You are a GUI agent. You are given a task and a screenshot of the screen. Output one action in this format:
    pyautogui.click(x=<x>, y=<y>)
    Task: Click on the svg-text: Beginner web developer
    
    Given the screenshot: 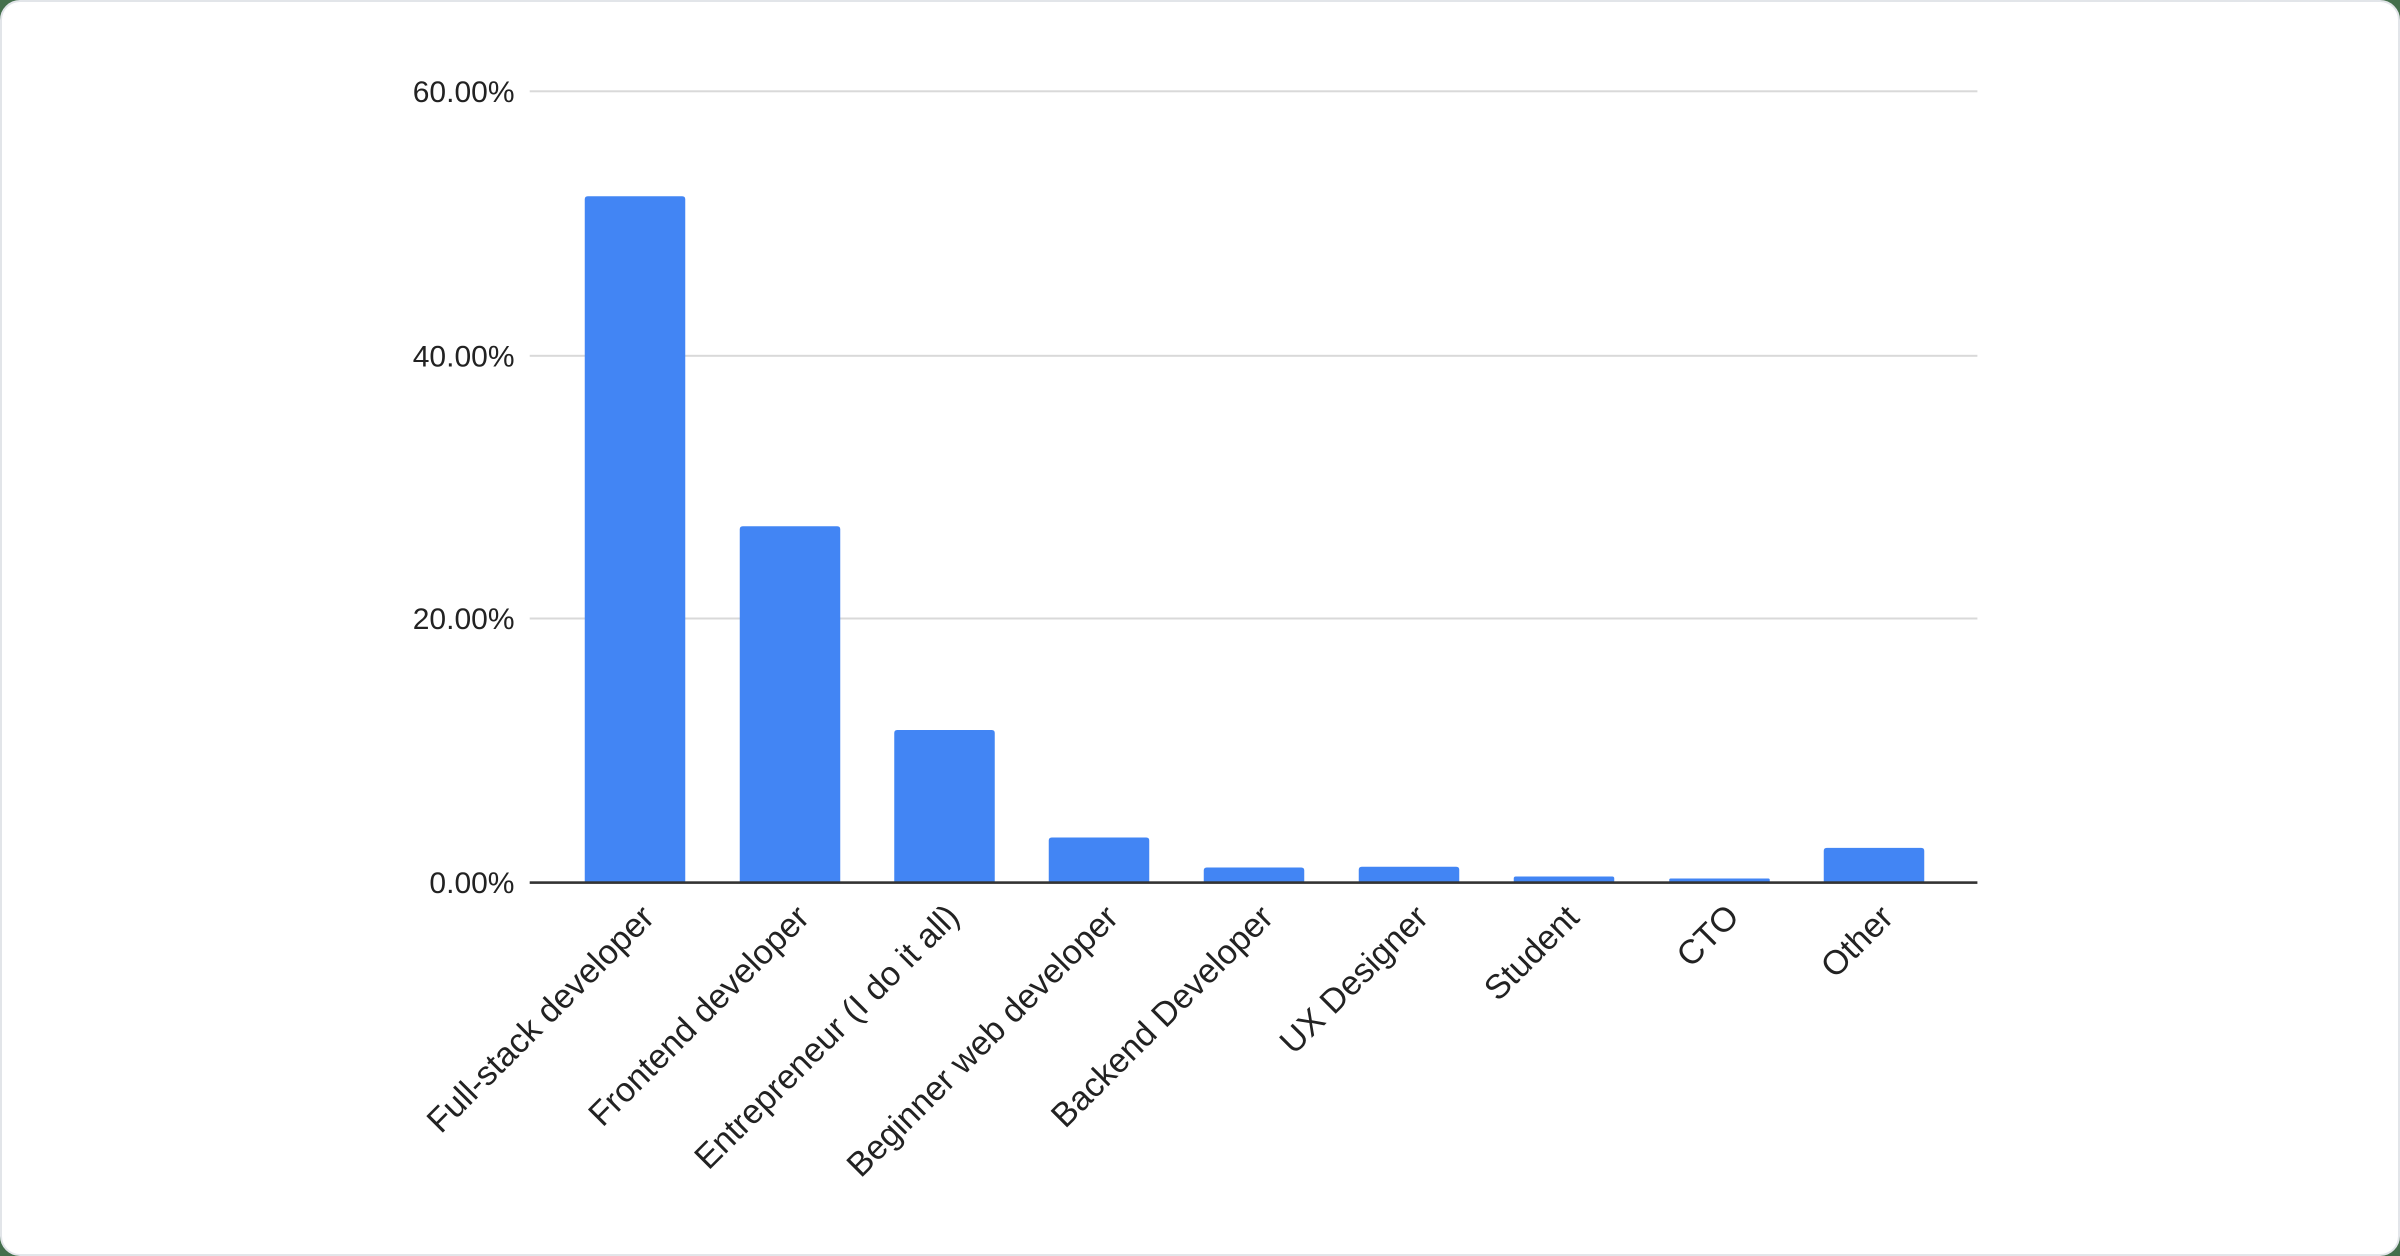 What is the action you would take?
    pyautogui.click(x=982, y=1041)
    